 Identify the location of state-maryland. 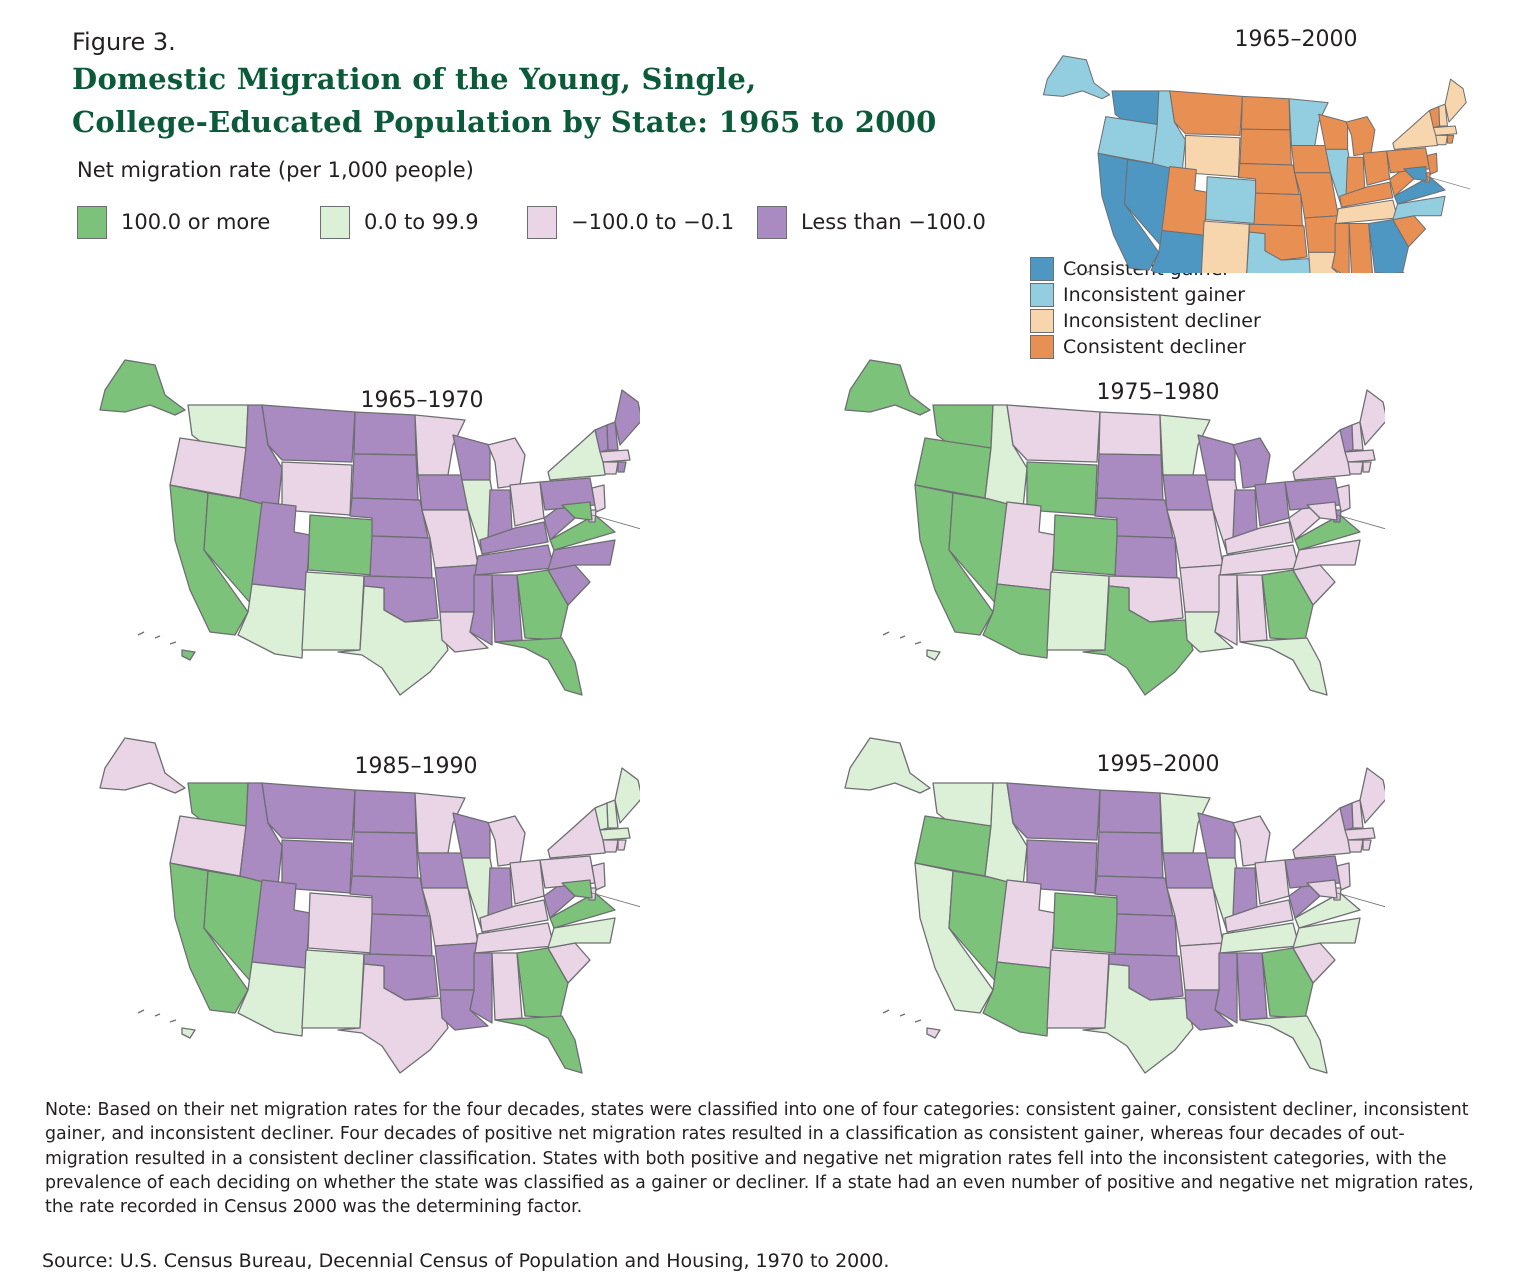
(1415, 174).